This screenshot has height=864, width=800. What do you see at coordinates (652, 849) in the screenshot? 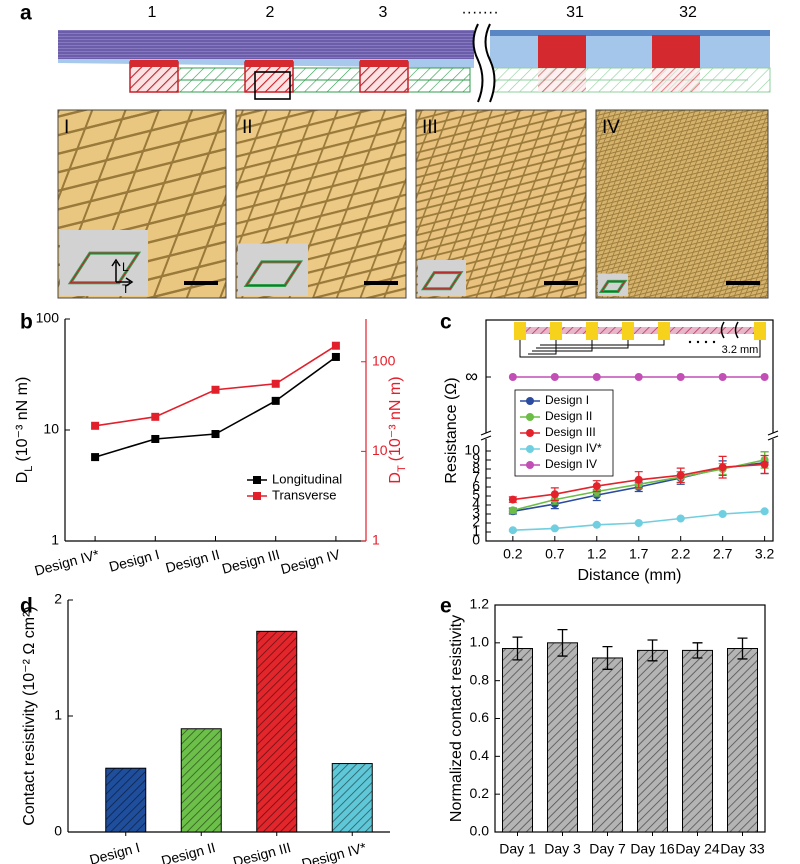
I see `x-tick-label: Day 16` at bounding box center [652, 849].